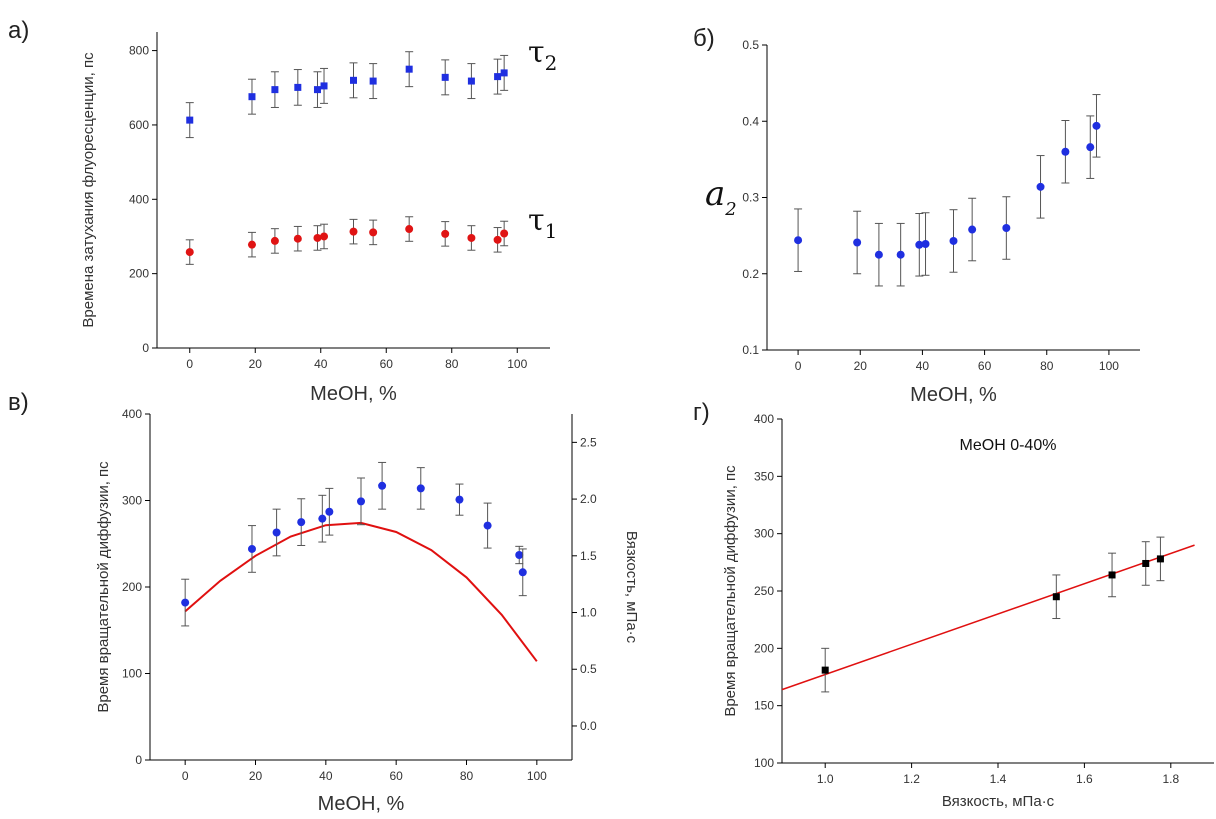 The width and height of the screenshot is (1216, 819). I want to click on x-axis-title: Вязкость, мПа·с, so click(998, 801).